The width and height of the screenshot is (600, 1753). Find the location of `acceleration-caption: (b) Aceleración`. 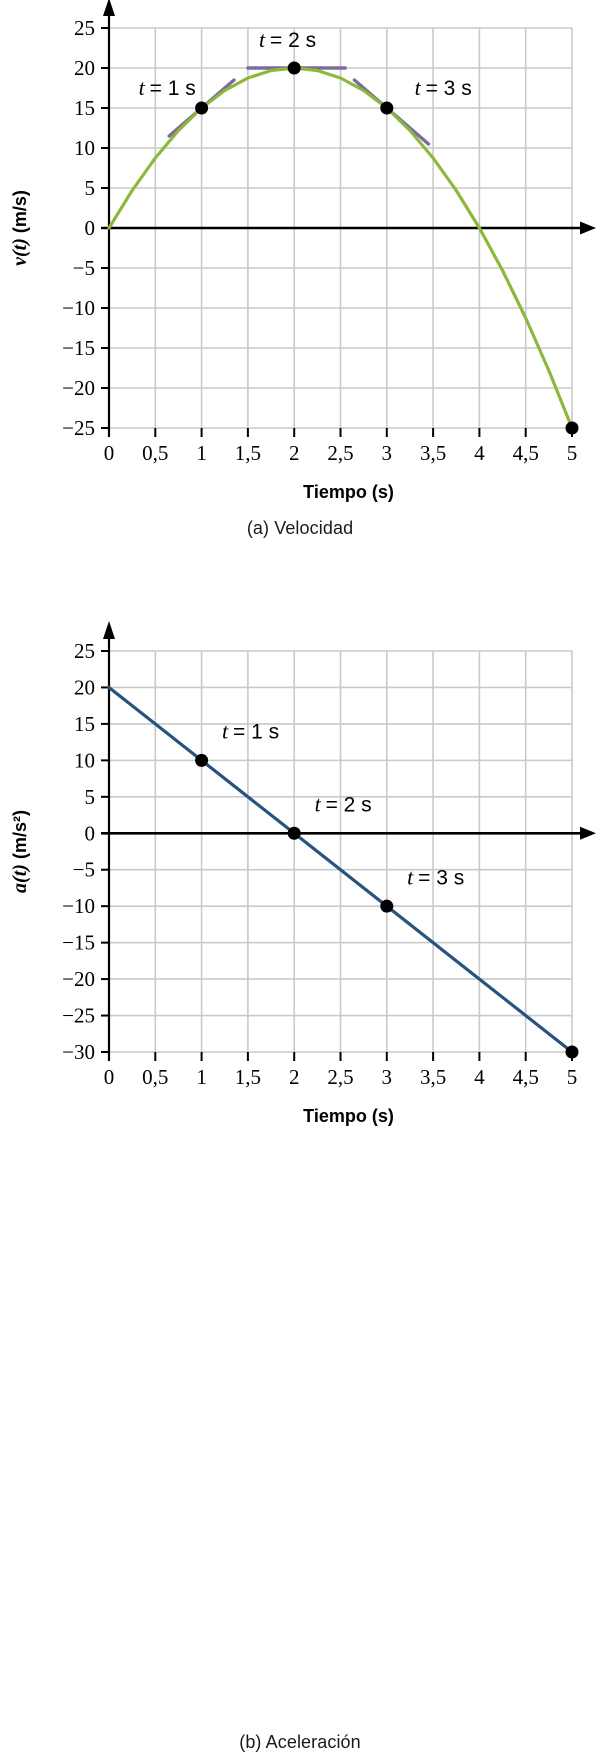

acceleration-caption: (b) Aceleración is located at coordinates (300, 1742).